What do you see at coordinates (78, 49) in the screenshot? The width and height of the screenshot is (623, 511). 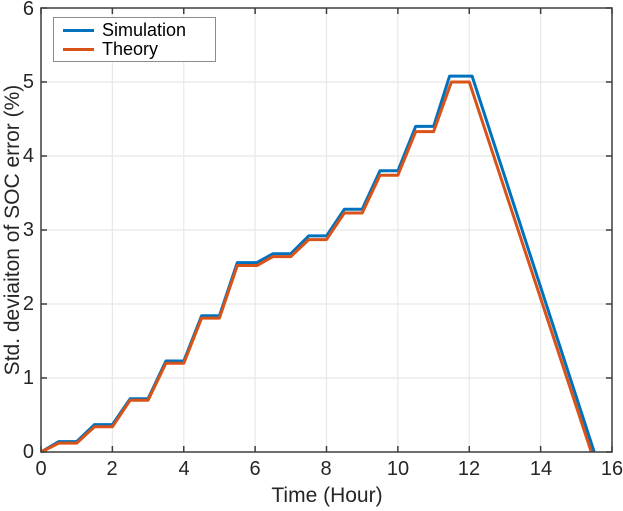 I see `theory-line-swatch` at bounding box center [78, 49].